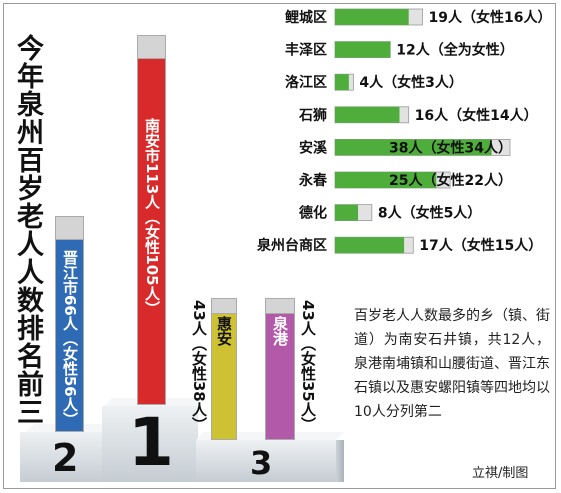 The image size is (561, 493). What do you see at coordinates (224, 376) in the screenshot?
I see `column-huian-fill` at bounding box center [224, 376].